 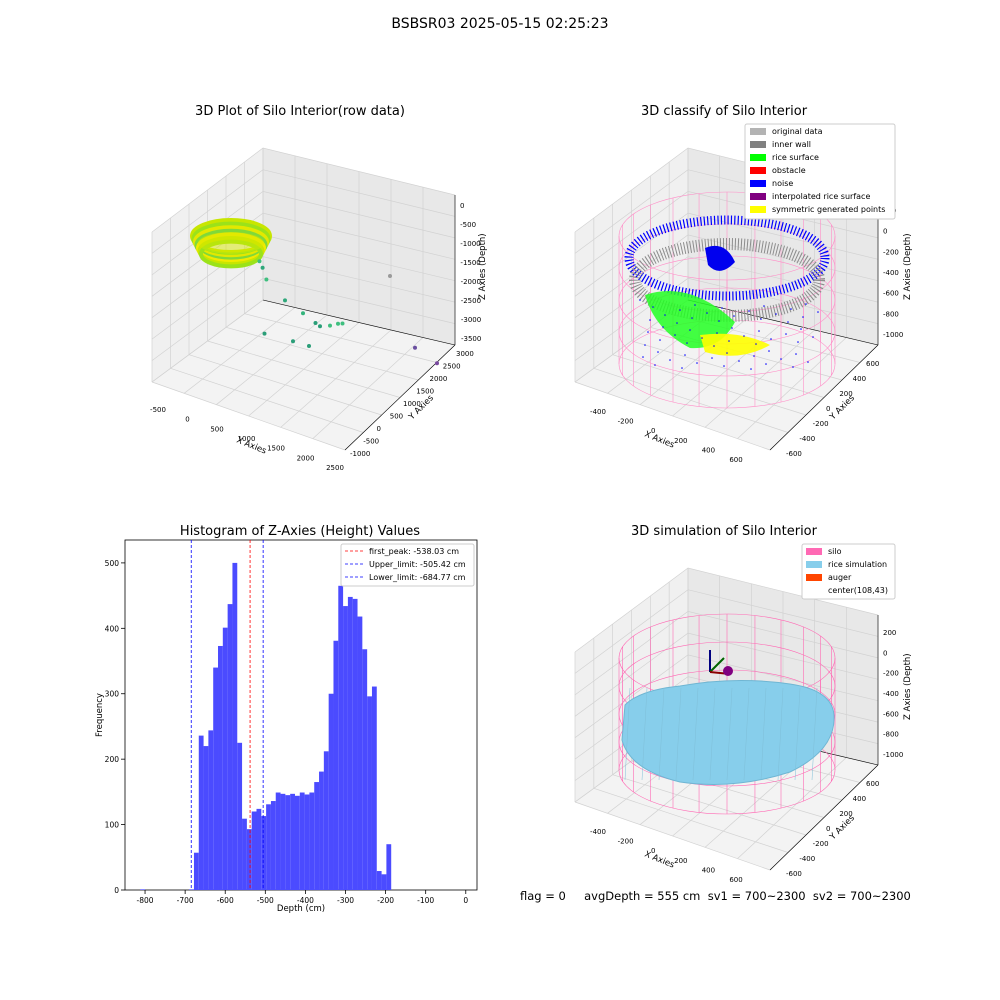 I want to click on p1-y-tick-label: -500, so click(x=371, y=442).